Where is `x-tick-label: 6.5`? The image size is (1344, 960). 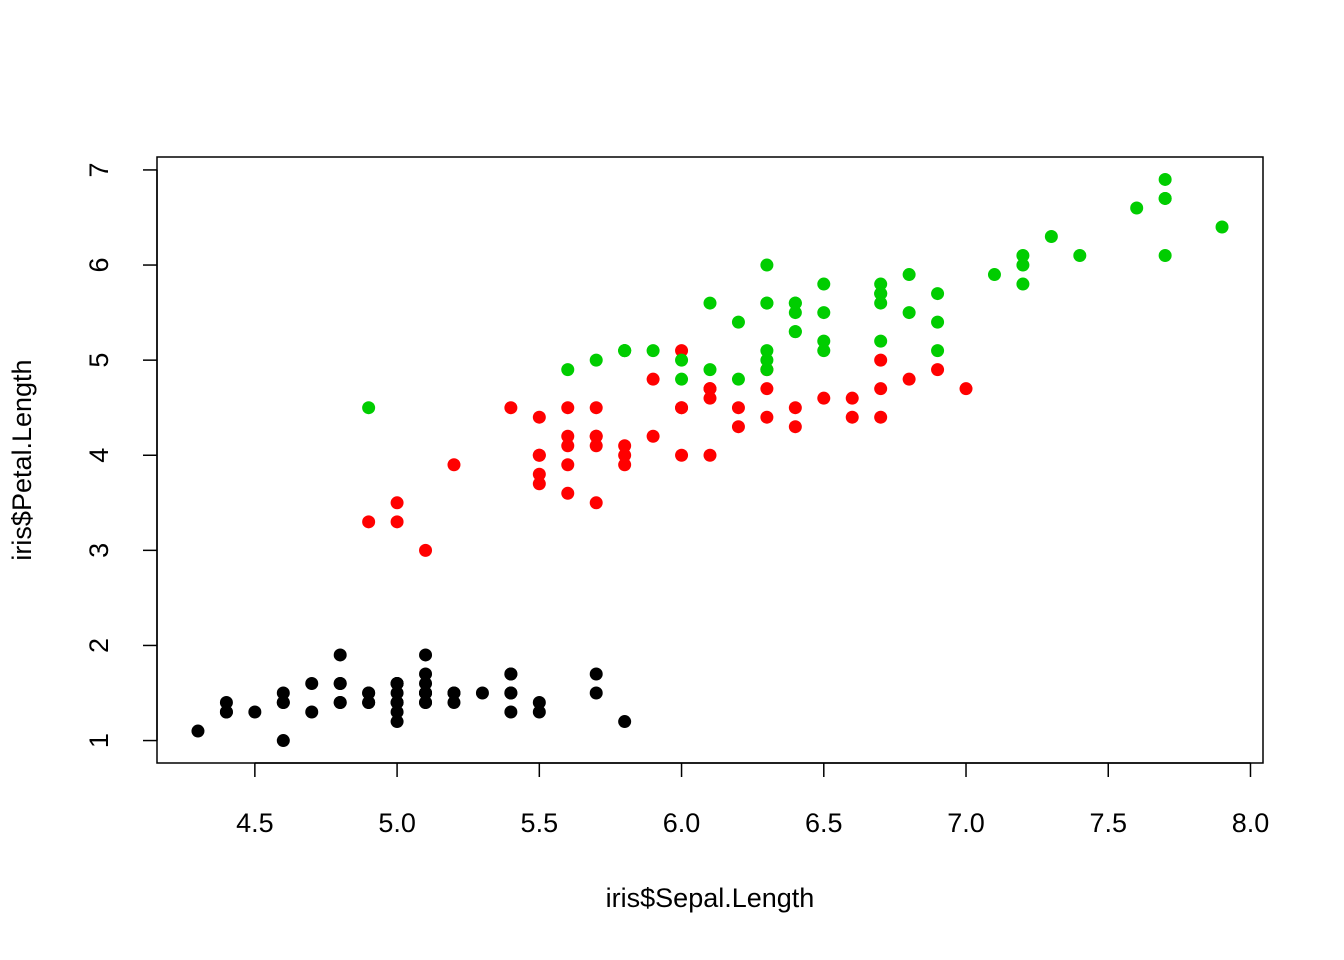
x-tick-label: 6.5 is located at coordinates (824, 823).